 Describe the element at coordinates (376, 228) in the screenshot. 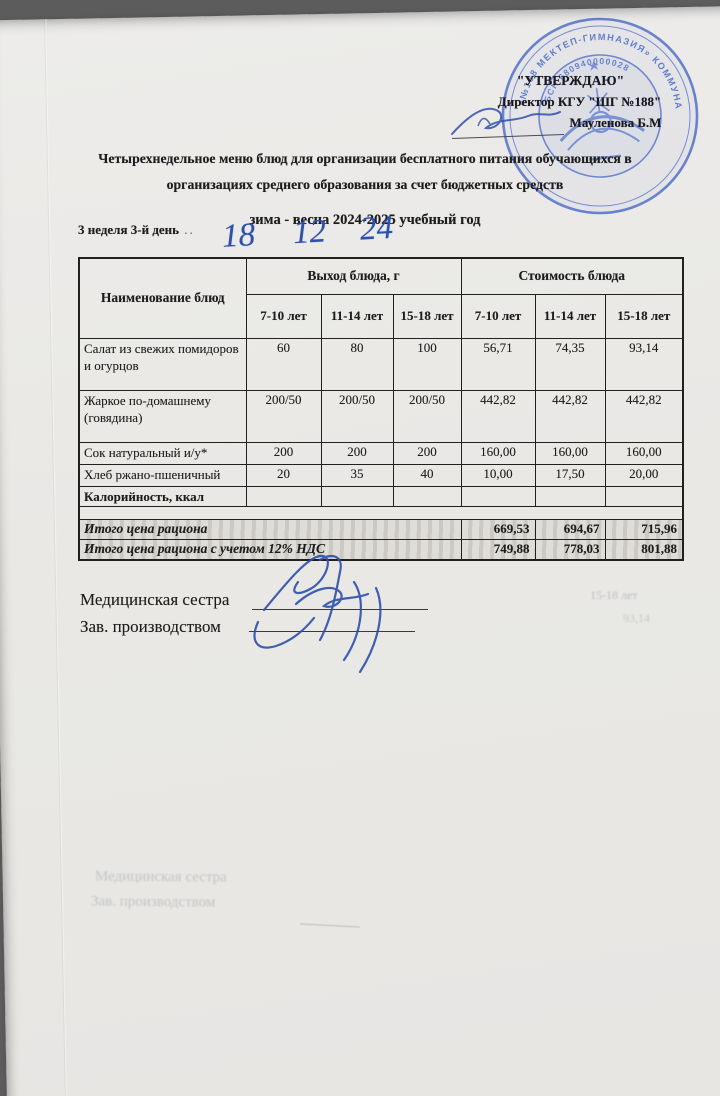

I see `date-year: 24` at that location.